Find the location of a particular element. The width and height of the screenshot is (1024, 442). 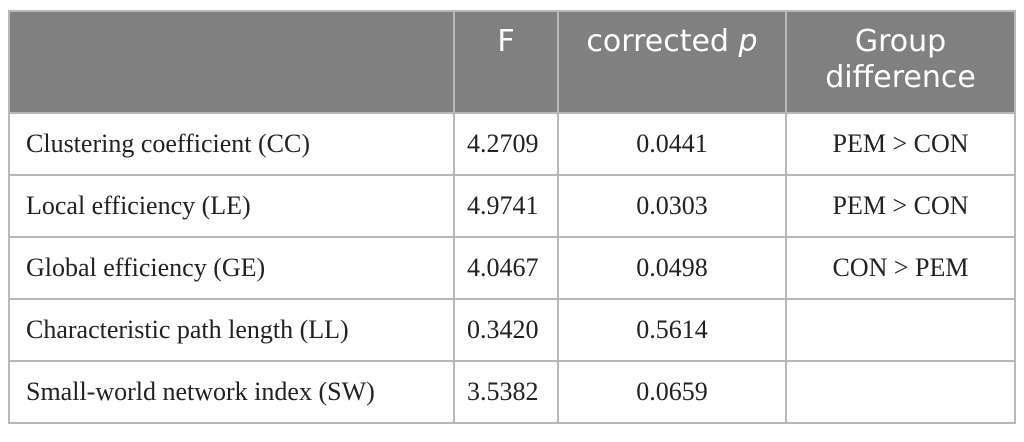

p-value-cell: 0.0441 is located at coordinates (672, 144).